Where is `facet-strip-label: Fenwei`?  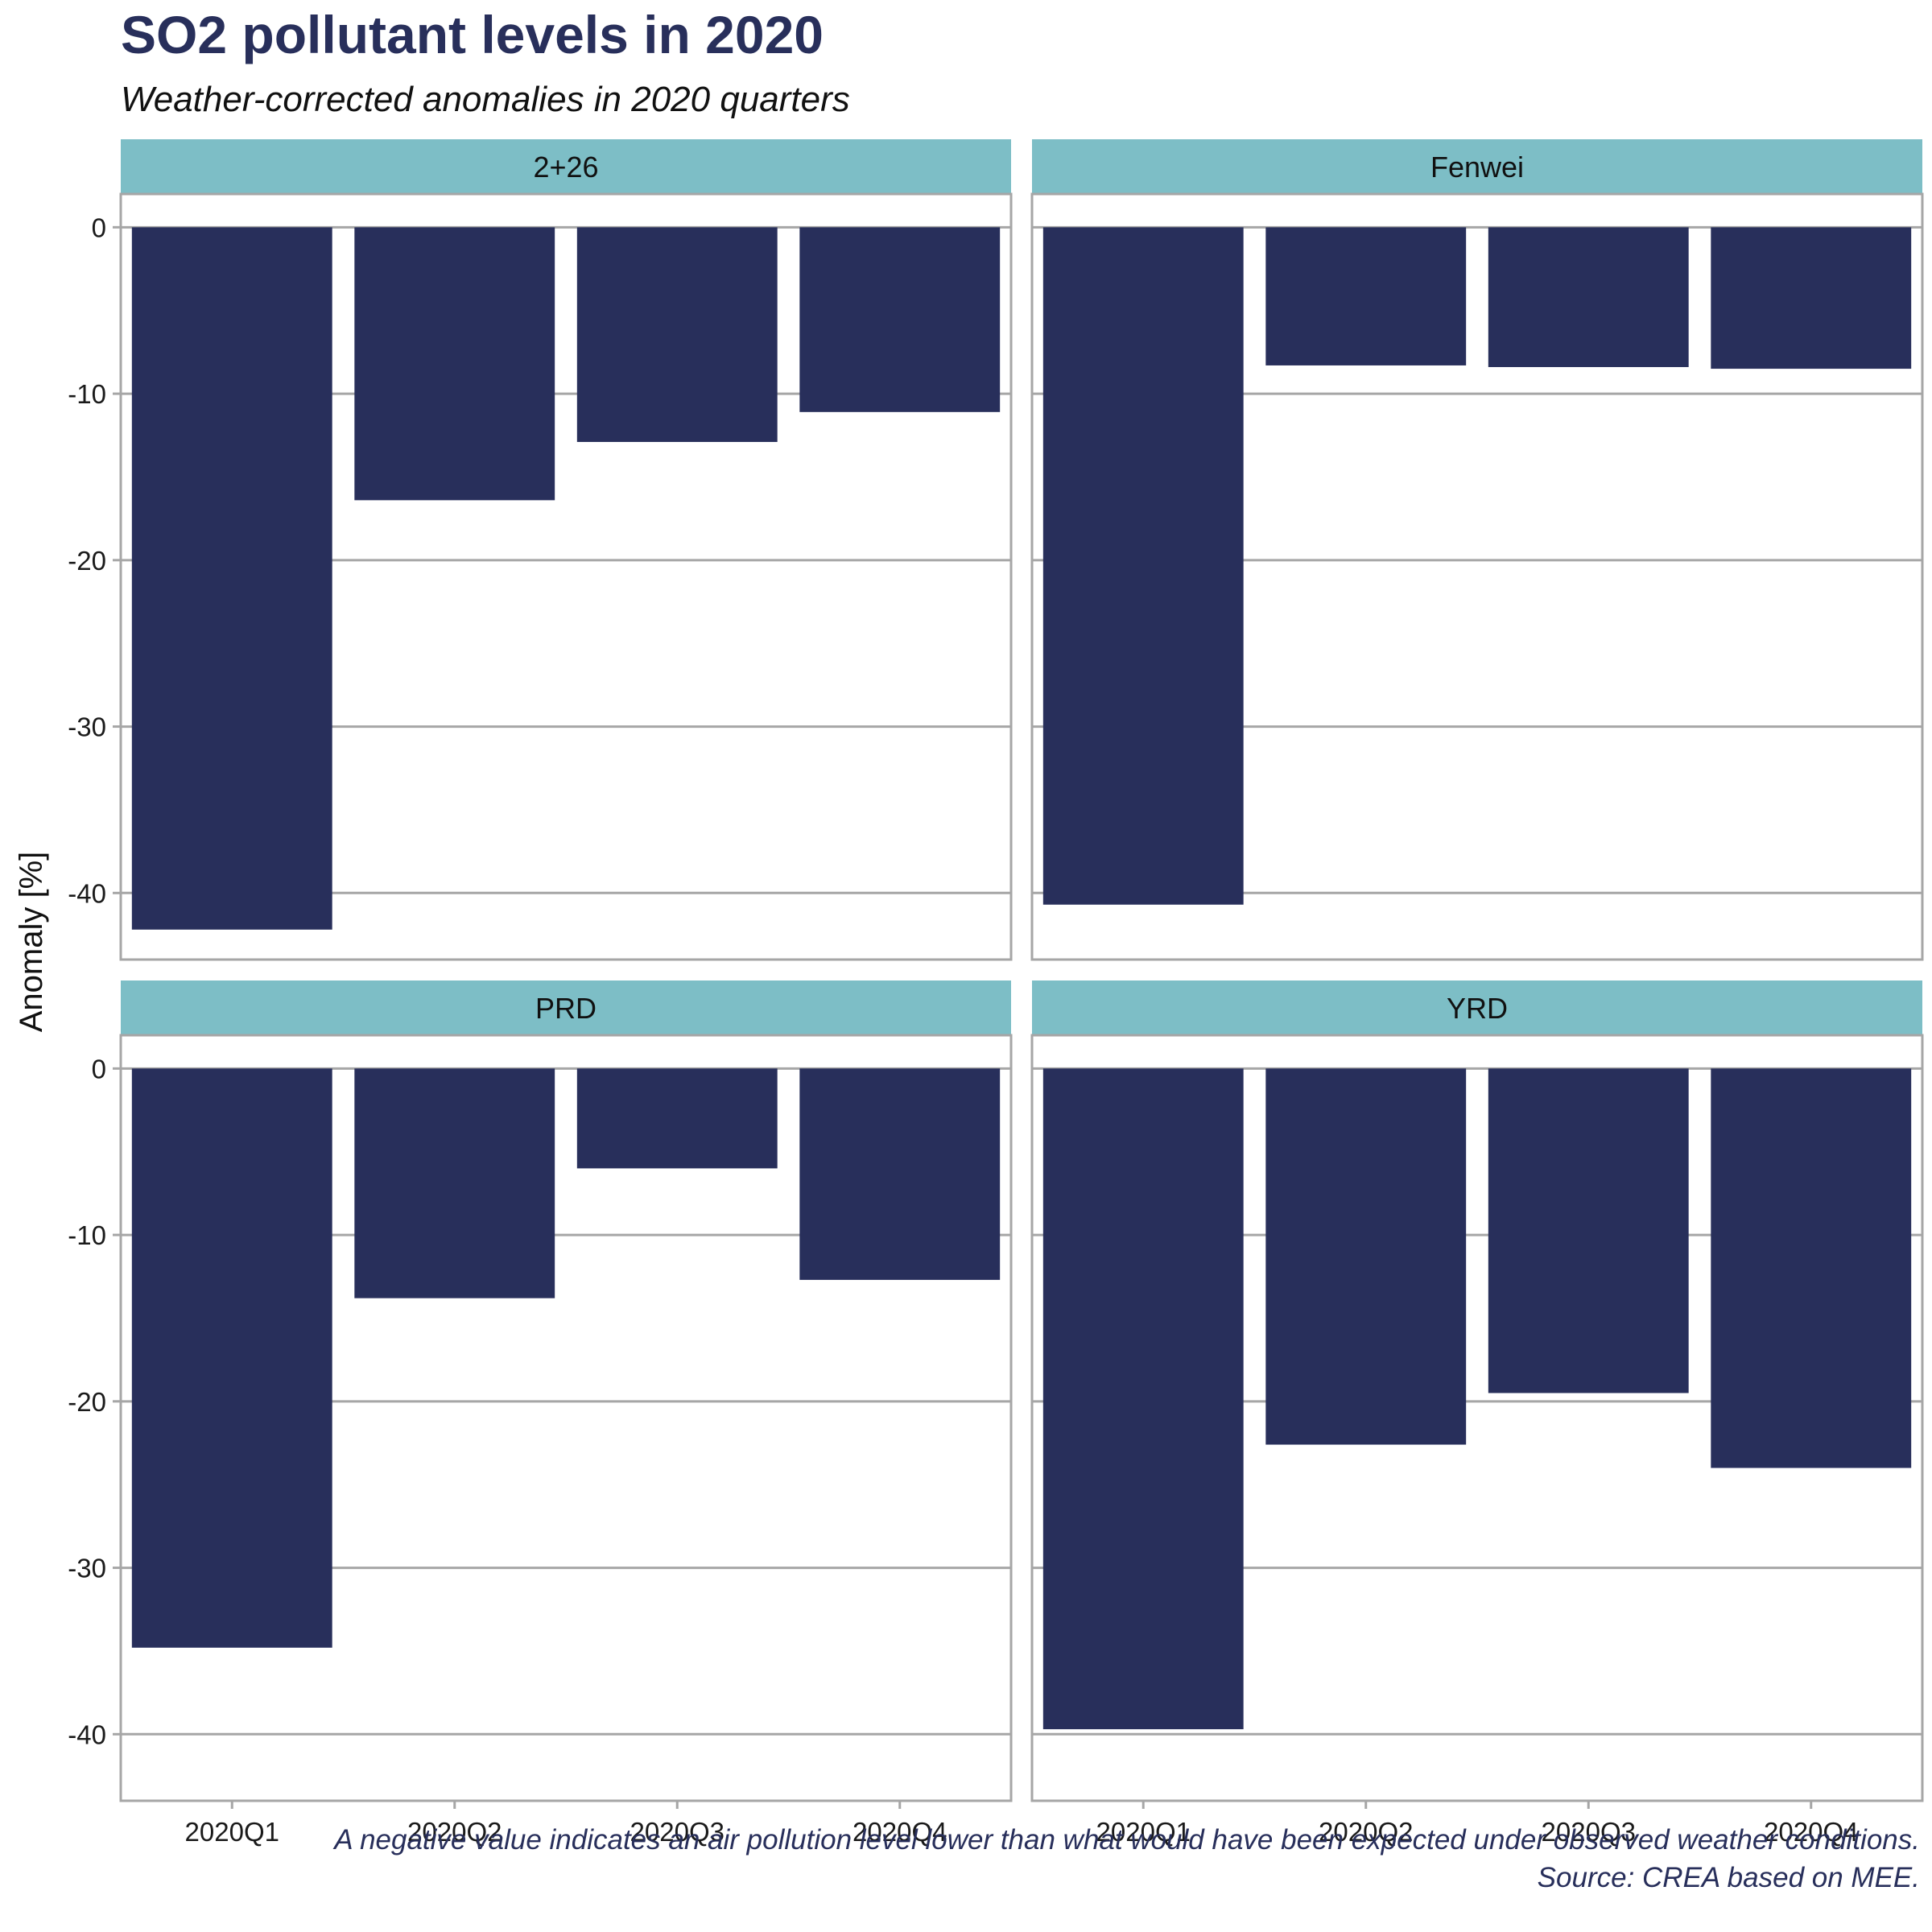 facet-strip-label: Fenwei is located at coordinates (1477, 167).